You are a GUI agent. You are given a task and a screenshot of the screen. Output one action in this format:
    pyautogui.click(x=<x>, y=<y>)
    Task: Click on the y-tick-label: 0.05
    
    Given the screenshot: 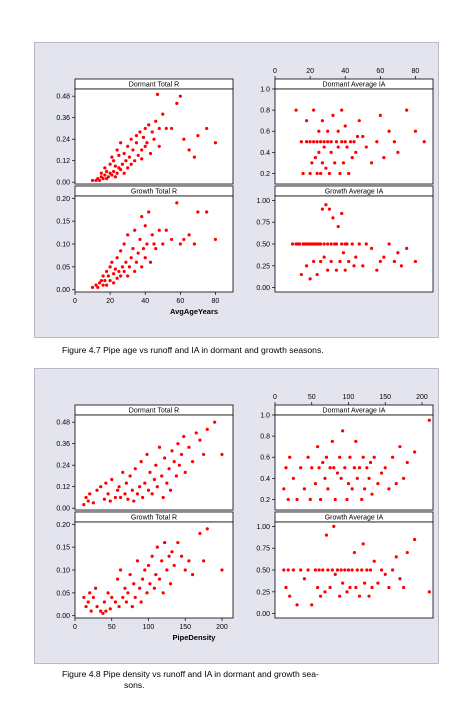 What is the action you would take?
    pyautogui.click(x=63, y=267)
    